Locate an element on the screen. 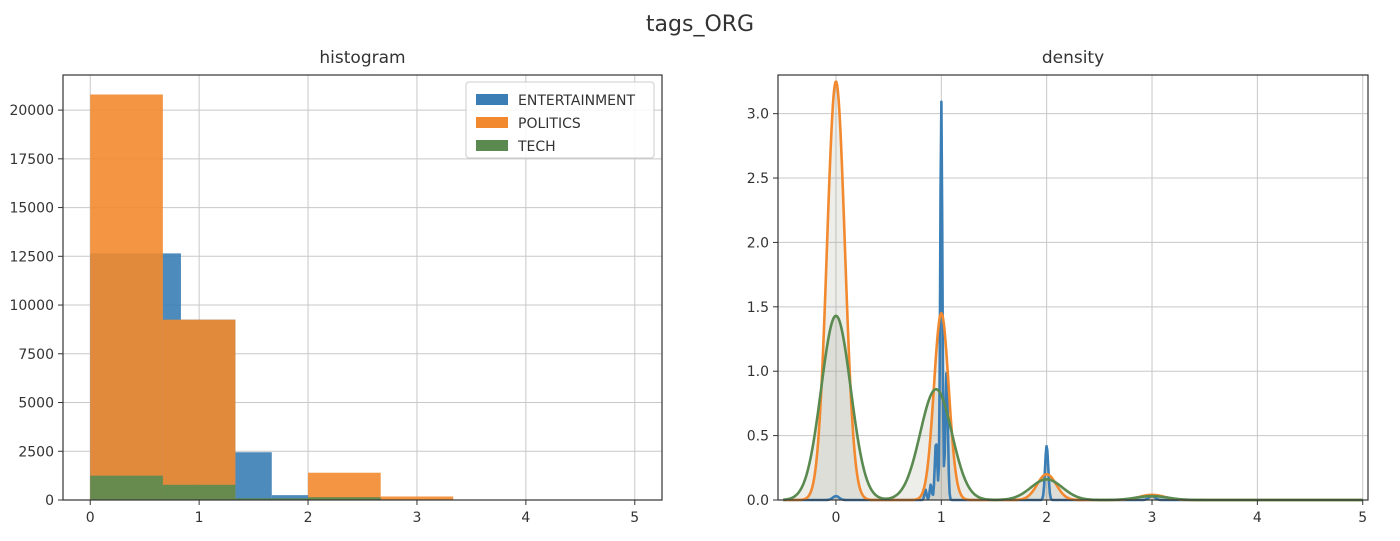  series-tech is located at coordinates (272, 487).